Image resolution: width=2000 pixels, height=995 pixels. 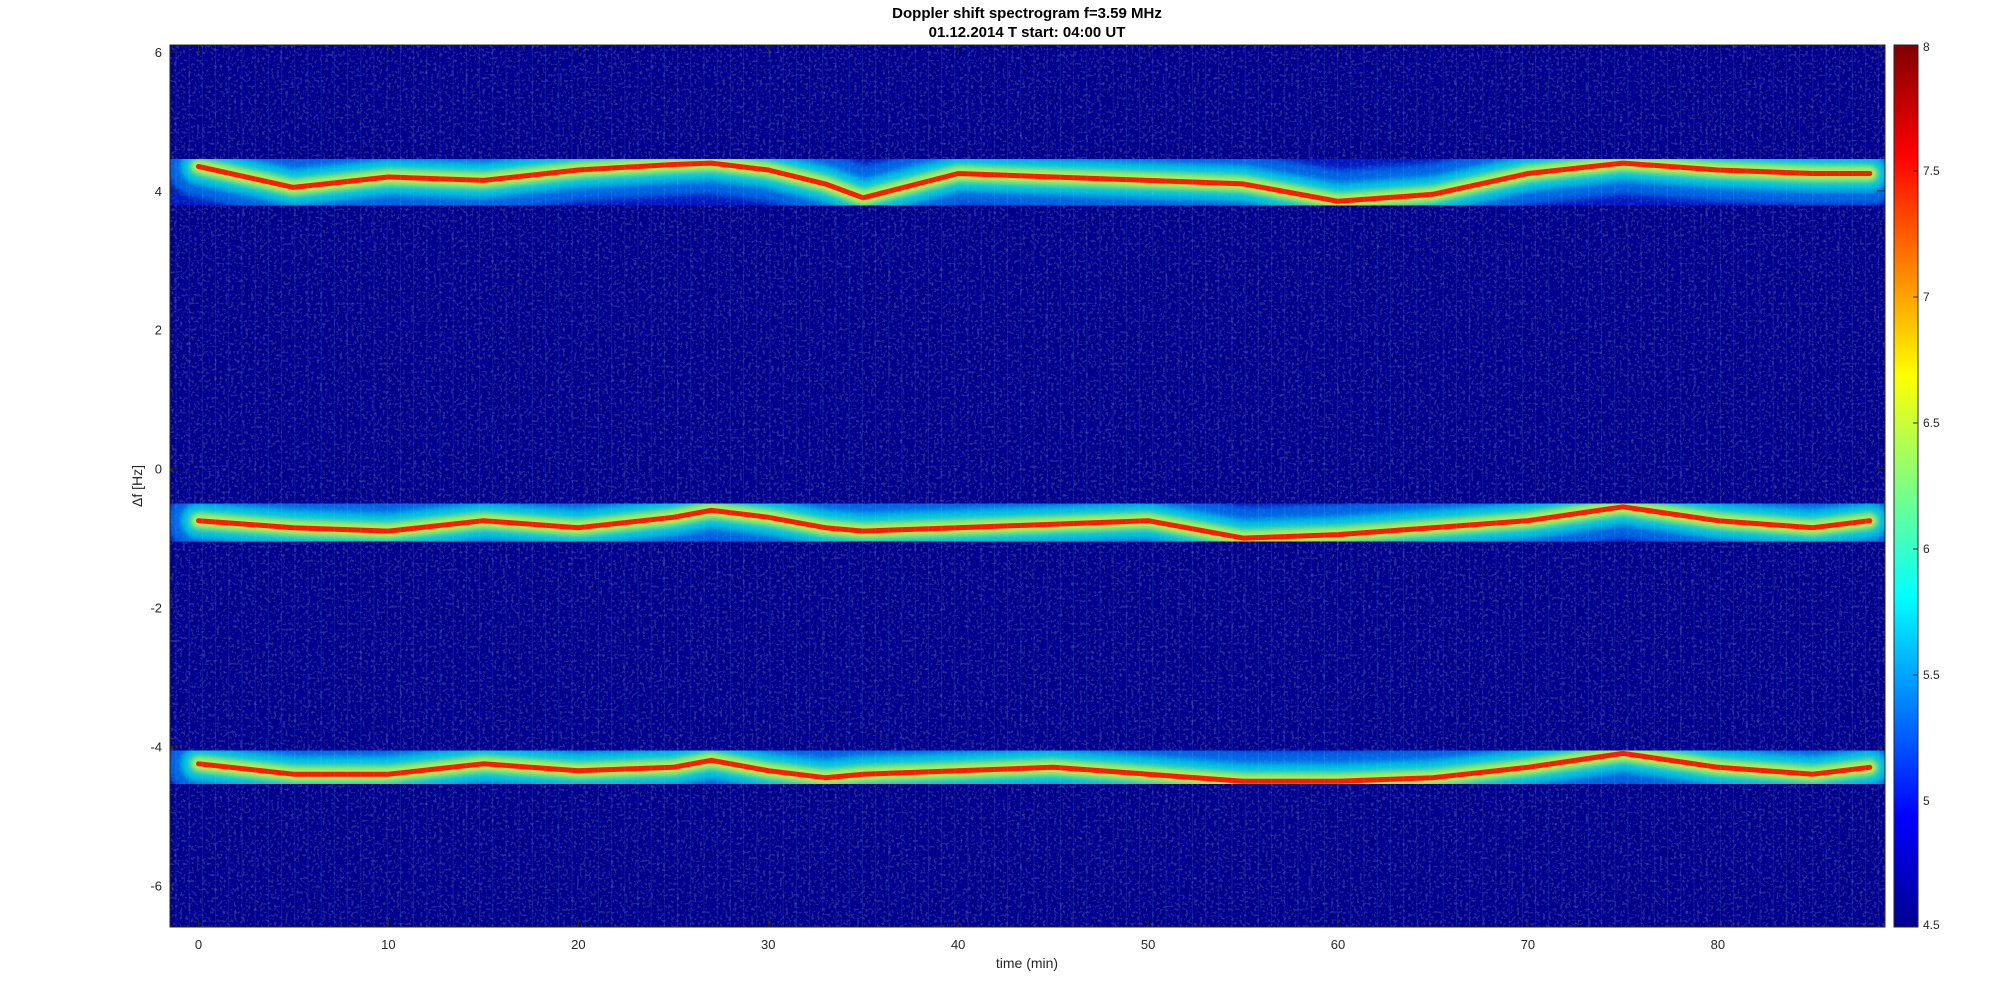 What do you see at coordinates (1027, 32) in the screenshot?
I see `chart-subtitle: 01.12.2014 T start: 04:00 UT` at bounding box center [1027, 32].